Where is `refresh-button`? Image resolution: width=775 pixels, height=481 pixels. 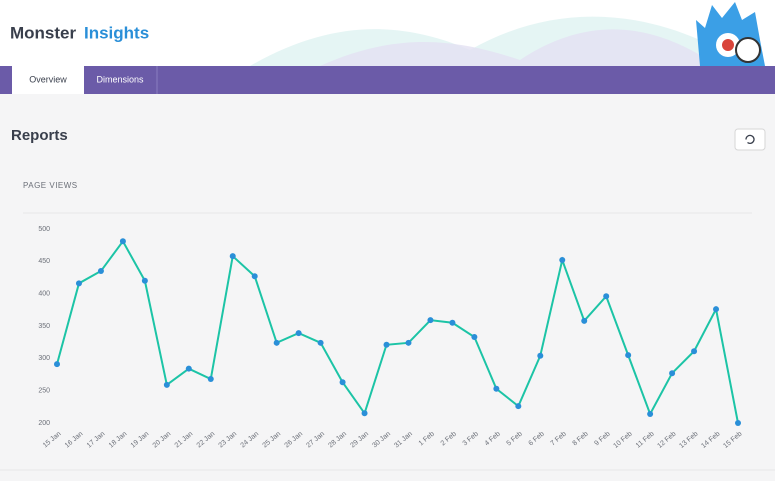 refresh-button is located at coordinates (750, 139).